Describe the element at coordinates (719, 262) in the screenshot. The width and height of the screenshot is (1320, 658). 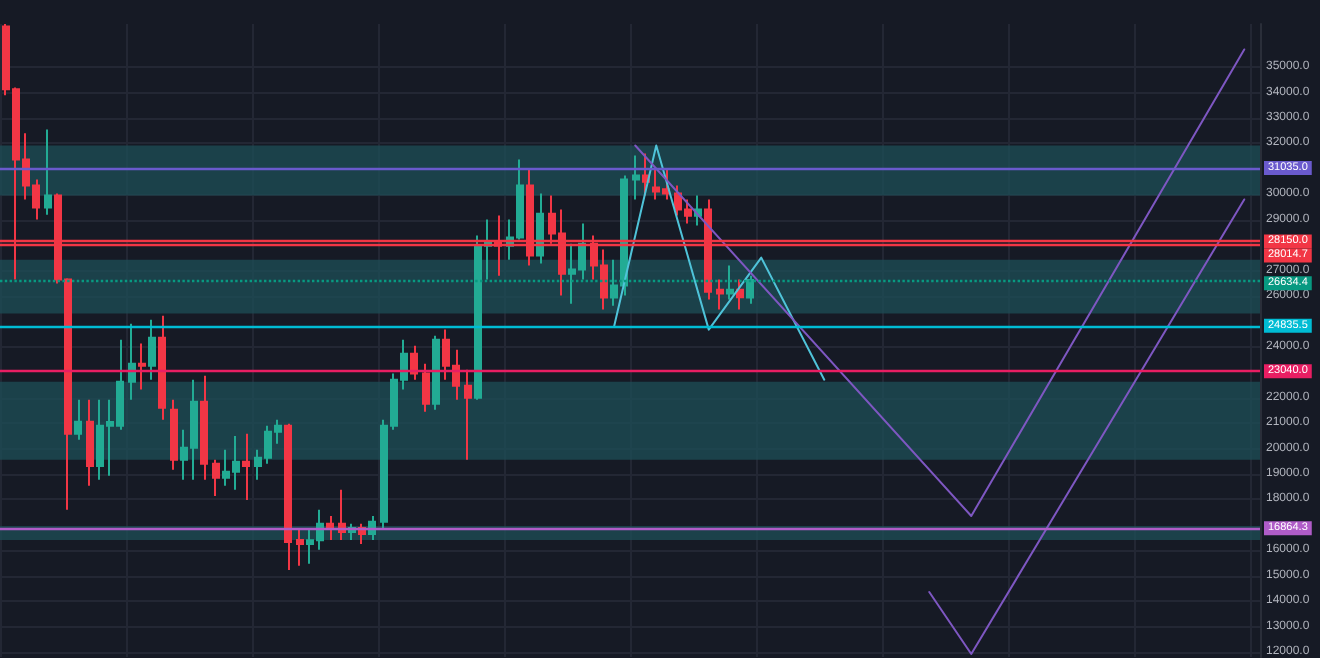
I see `line-series` at that location.